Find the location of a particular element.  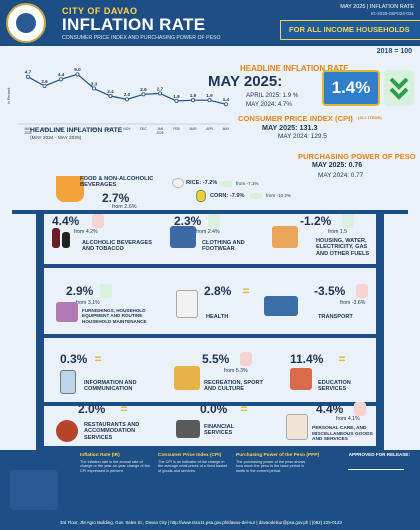

definition-title: Purchasing Power of the Peso (PPP) is located at coordinates (278, 455).